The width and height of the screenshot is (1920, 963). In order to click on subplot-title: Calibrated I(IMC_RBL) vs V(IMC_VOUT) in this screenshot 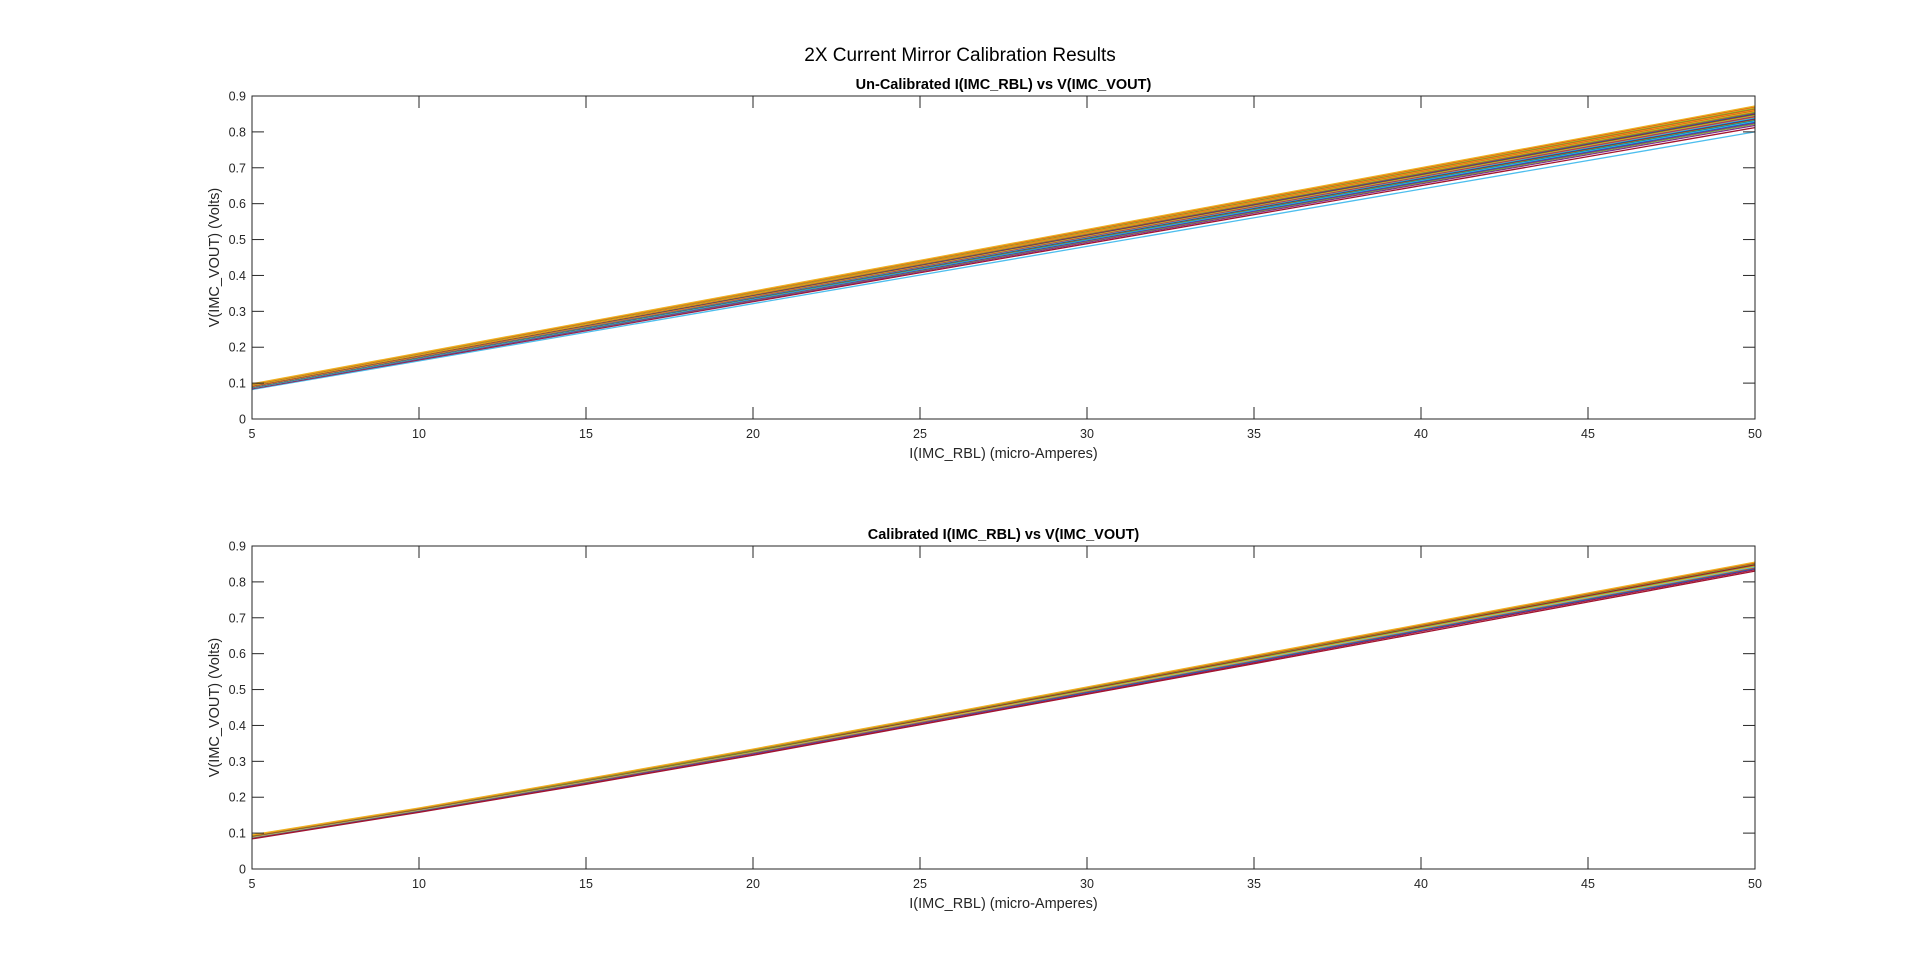, I will do `click(1004, 535)`.